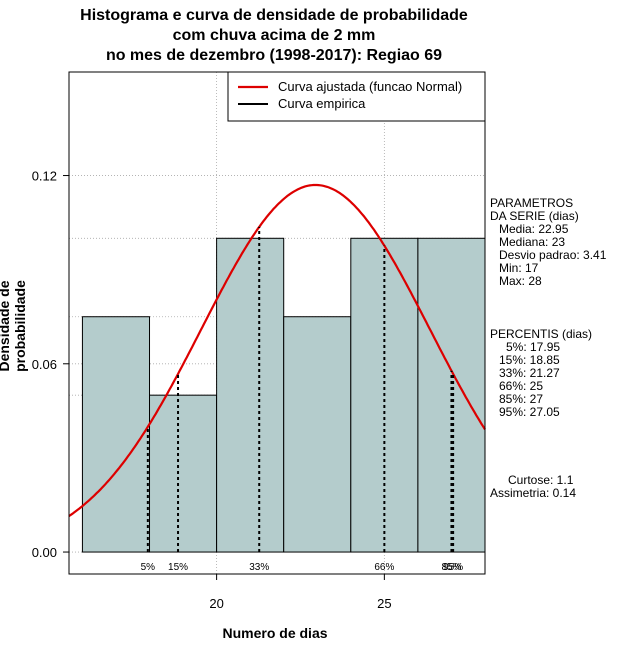 This screenshot has height=660, width=640. What do you see at coordinates (521, 399) in the screenshot?
I see `percentil-85: 85%: 27` at bounding box center [521, 399].